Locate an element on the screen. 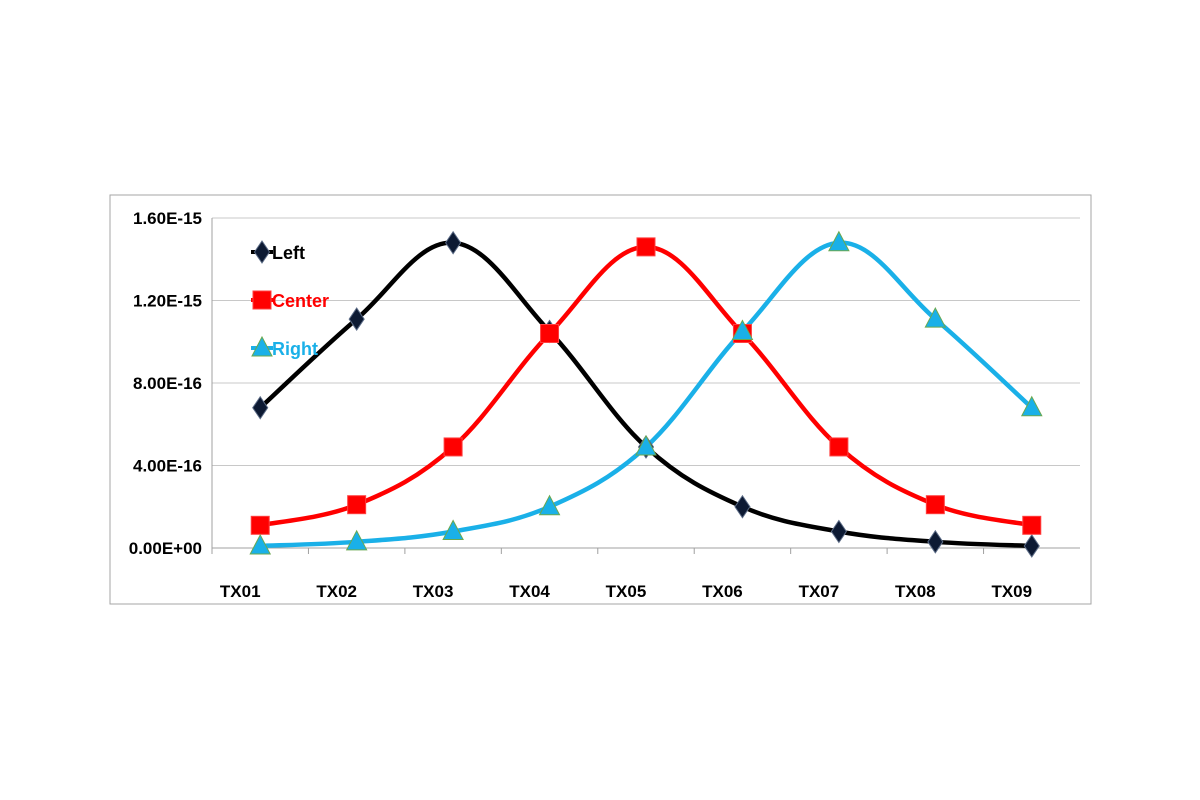  x-tick-label: TX02 is located at coordinates (336, 591).